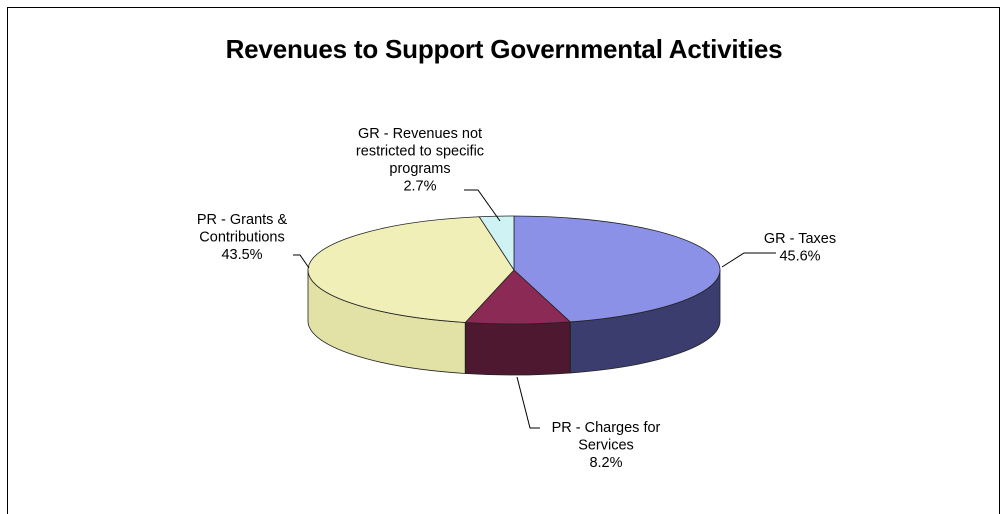  I want to click on slice-label-0: GR - Taxes 45.6%, so click(800, 248).